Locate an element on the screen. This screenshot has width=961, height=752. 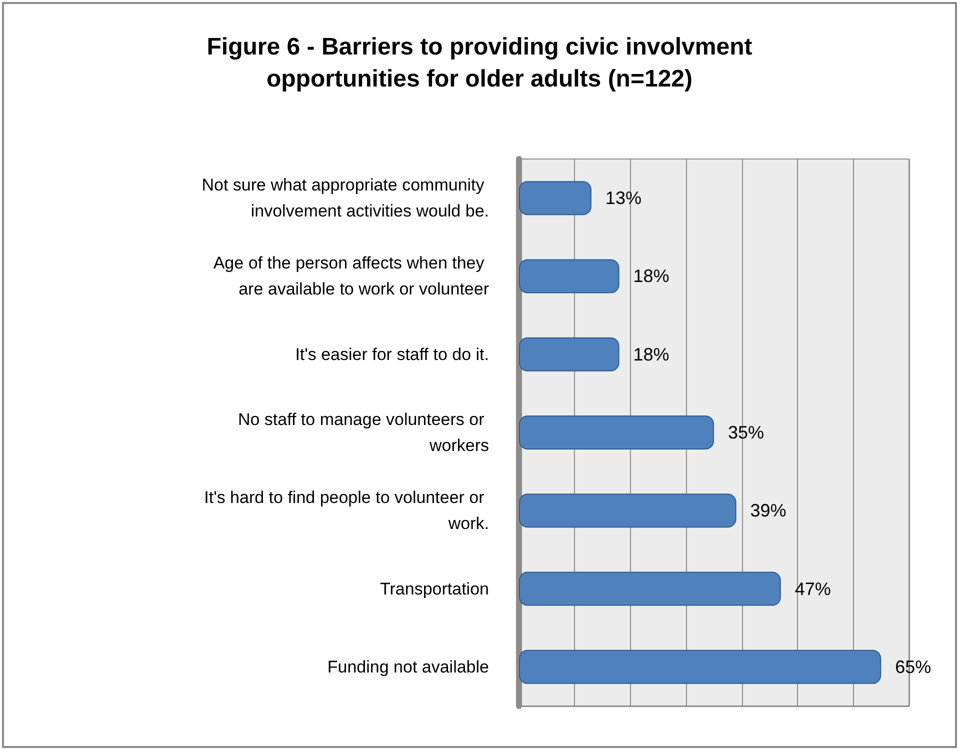
data-label: 39% is located at coordinates (768, 510).